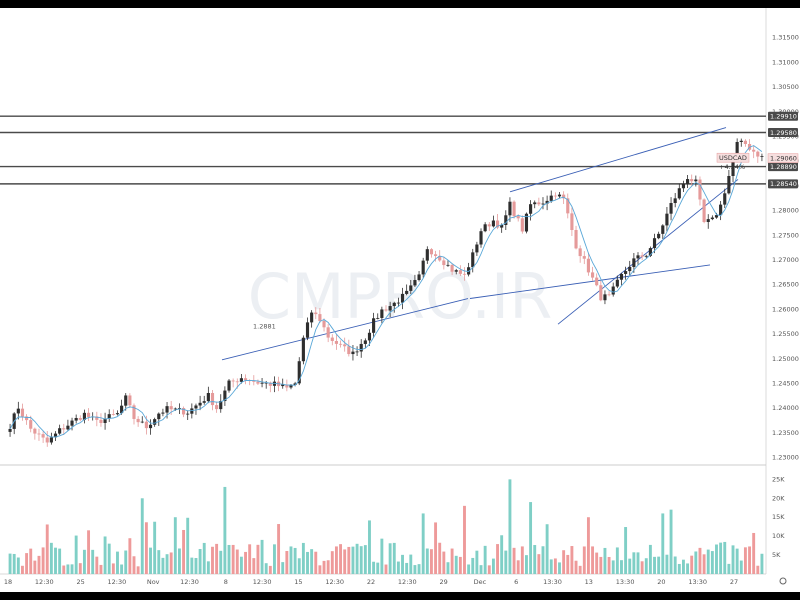 This screenshot has width=800, height=600. I want to click on volume-tick-label: 25K, so click(778, 479).